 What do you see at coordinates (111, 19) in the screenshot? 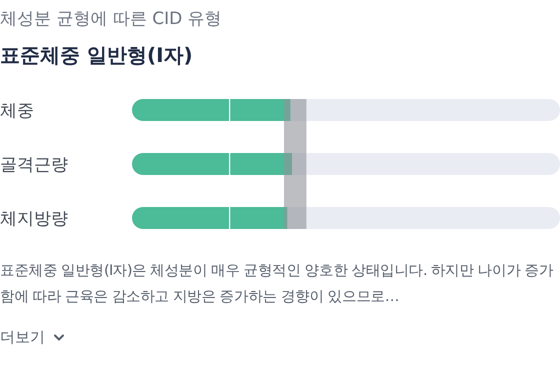
I see `chart-subtitle: 체성분 균형에 따른 CID 유형` at bounding box center [111, 19].